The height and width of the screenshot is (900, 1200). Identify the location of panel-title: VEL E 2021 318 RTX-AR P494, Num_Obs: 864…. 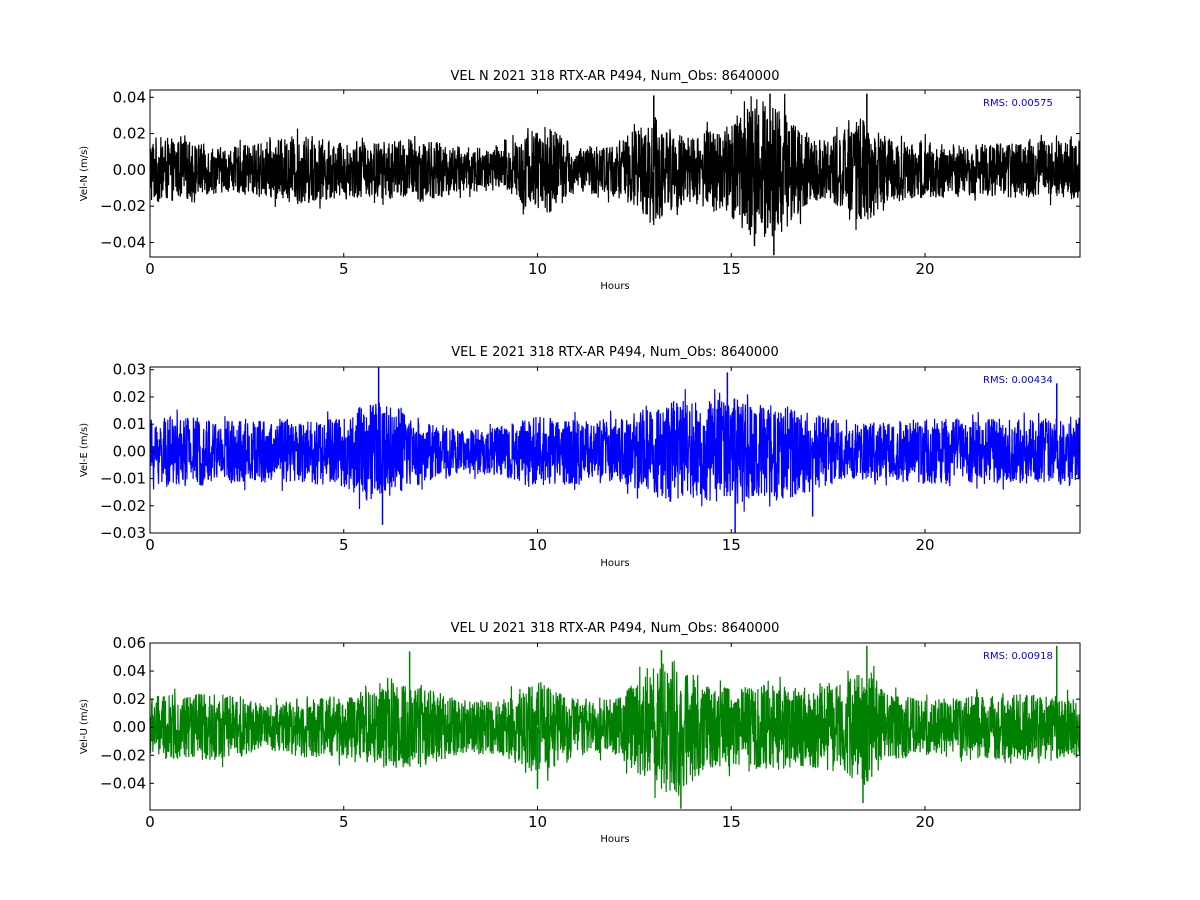
(614, 352).